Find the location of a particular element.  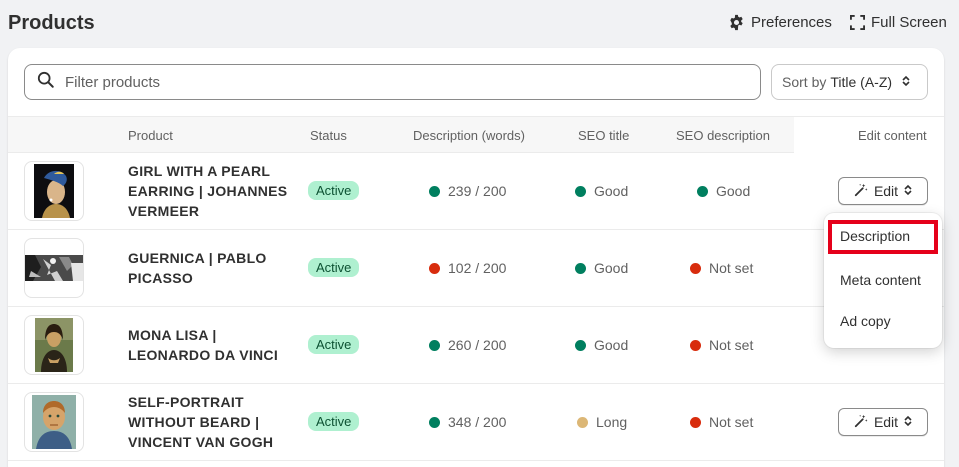

column-header-status: Status is located at coordinates (328, 135).